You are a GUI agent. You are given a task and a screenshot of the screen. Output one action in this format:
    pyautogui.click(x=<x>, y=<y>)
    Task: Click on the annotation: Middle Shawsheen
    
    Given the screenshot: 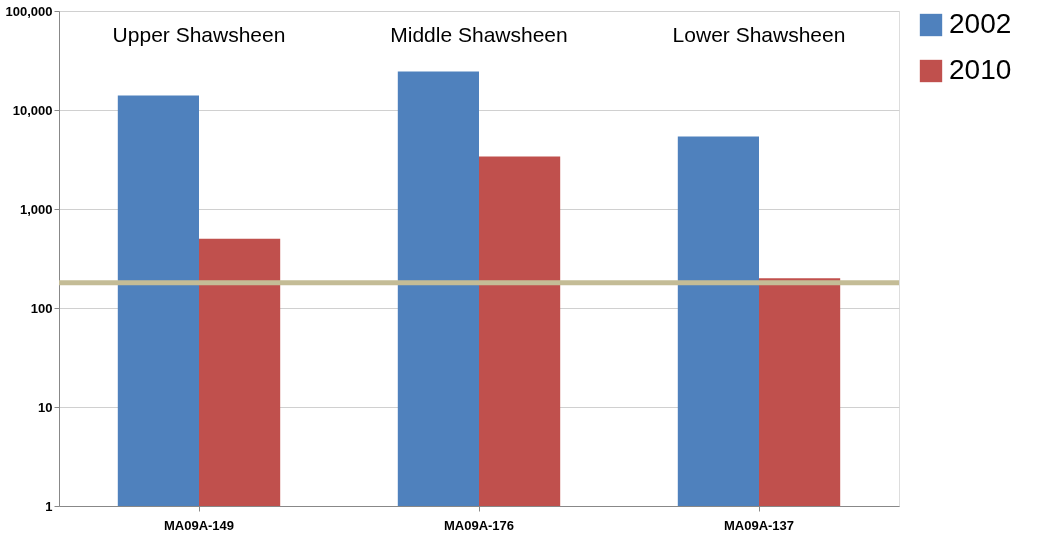 What is the action you would take?
    pyautogui.click(x=479, y=34)
    